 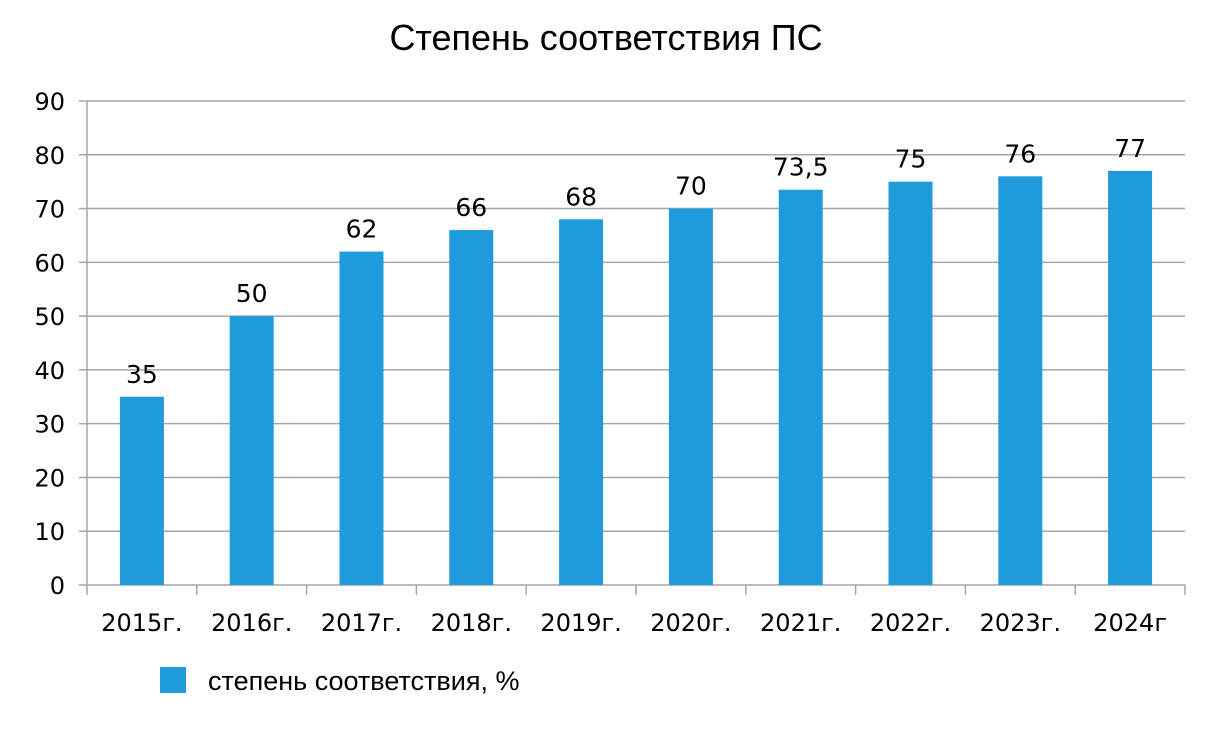 What do you see at coordinates (49, 317) in the screenshot?
I see `y-tick-label: 50` at bounding box center [49, 317].